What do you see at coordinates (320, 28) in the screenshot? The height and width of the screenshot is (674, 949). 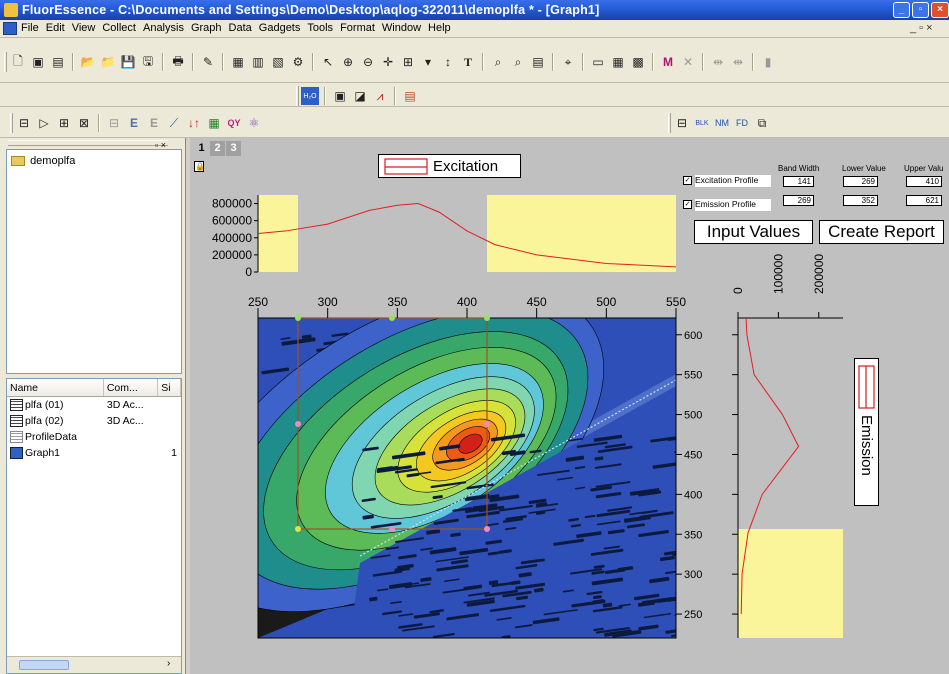 I see `menu-tools: Tools` at bounding box center [320, 28].